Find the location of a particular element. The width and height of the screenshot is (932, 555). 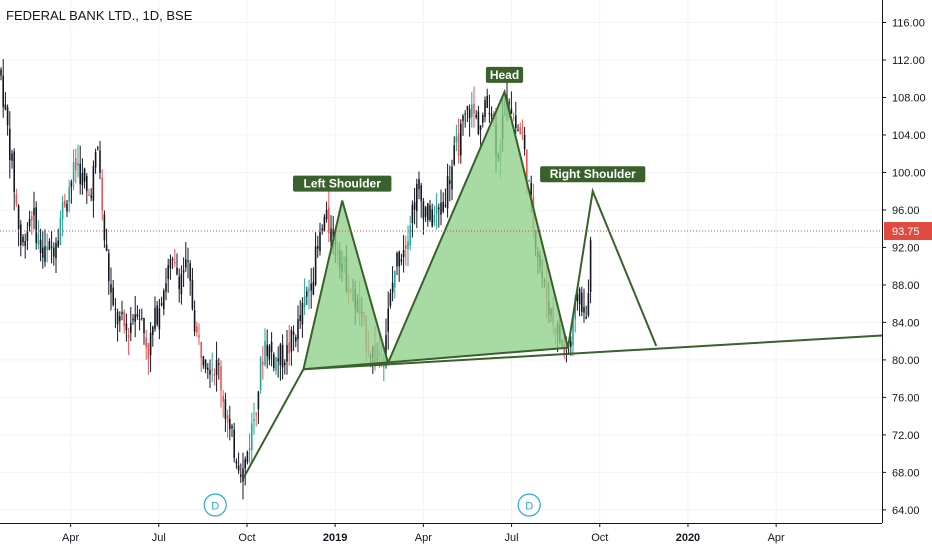

dividend-label: D is located at coordinates (529, 507).